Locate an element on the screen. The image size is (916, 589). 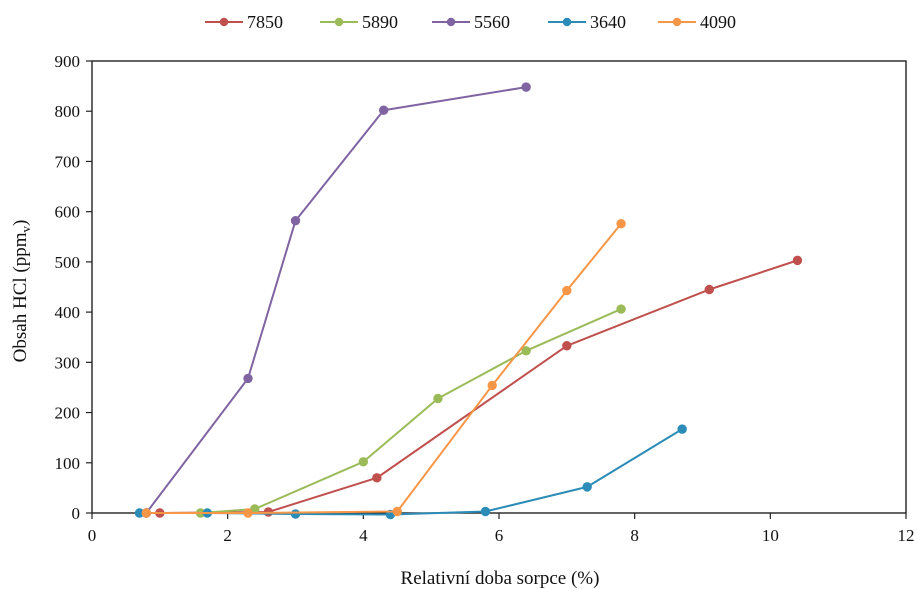
legend-label: 3640 is located at coordinates (608, 22).